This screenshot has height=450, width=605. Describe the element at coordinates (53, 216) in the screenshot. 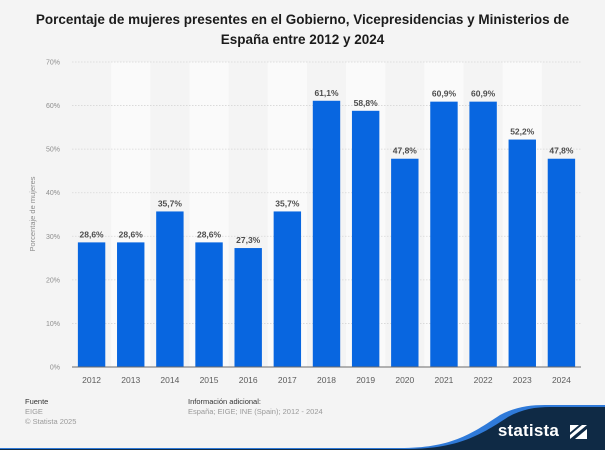

I see `y-axis-ticks: 0% 10% 20% 30% 40% 50% 60% 70%` at that location.